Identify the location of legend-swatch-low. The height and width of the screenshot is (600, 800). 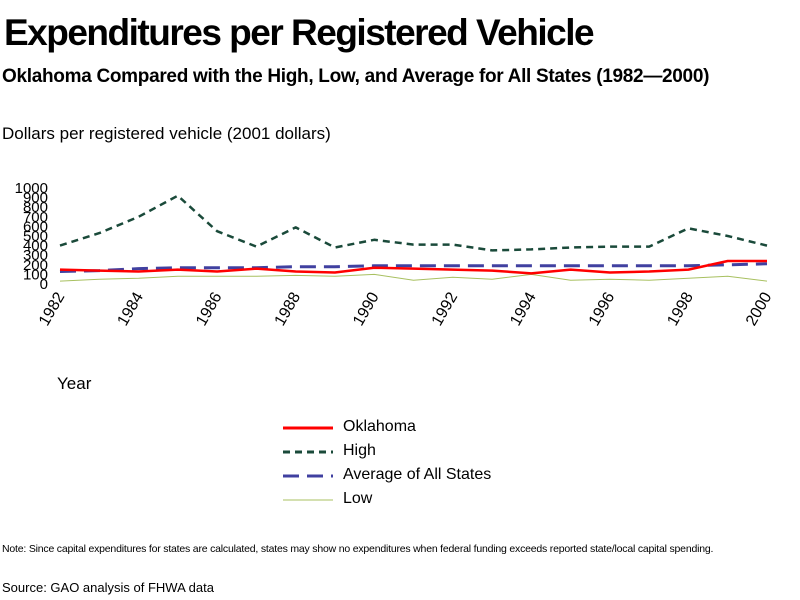
(308, 500).